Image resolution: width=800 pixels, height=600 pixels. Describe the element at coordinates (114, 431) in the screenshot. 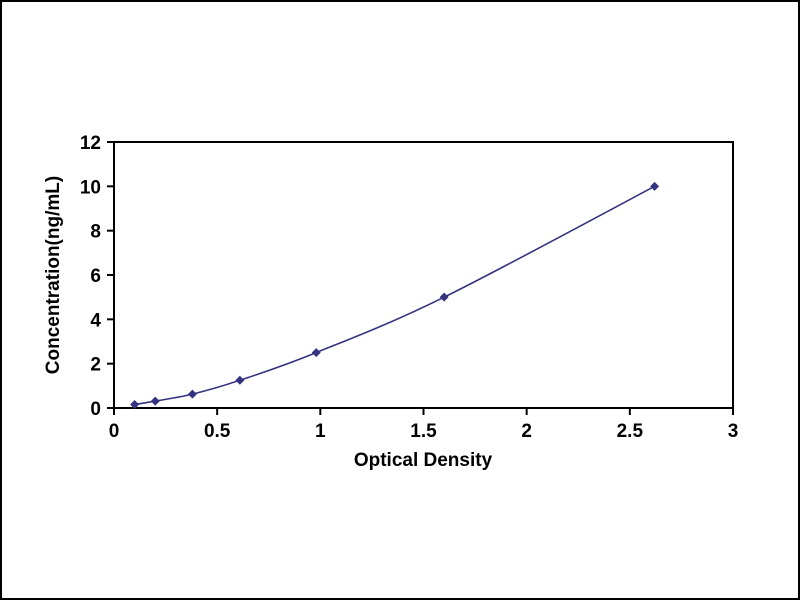

I see `x-tick-label: 0` at that location.